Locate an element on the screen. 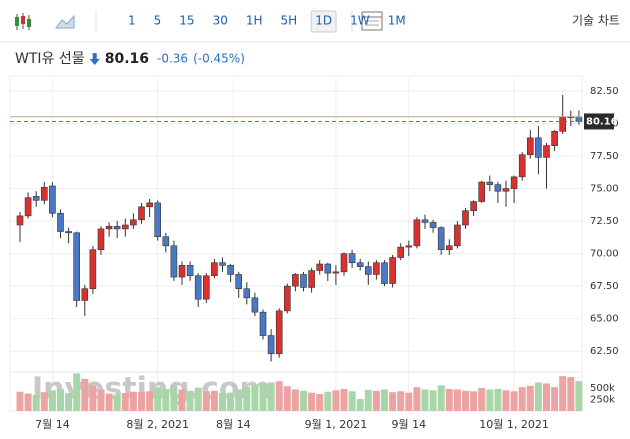 Image resolution: width=630 pixels, height=439 pixels. interval-selected is located at coordinates (323, 21).